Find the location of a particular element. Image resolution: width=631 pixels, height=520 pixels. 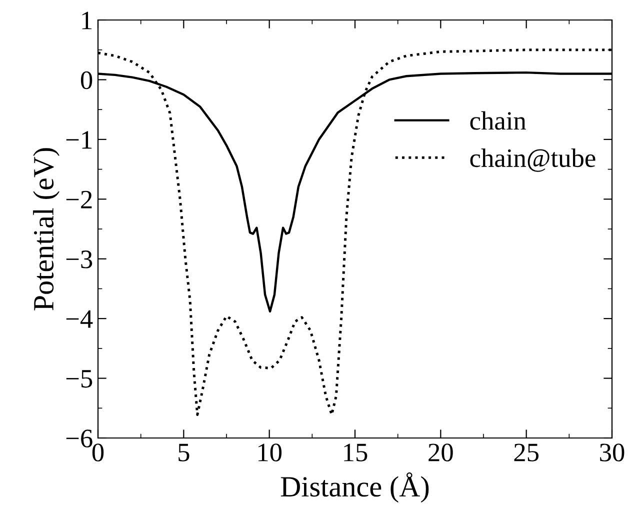

x-tick-label: 0 is located at coordinates (98, 453).